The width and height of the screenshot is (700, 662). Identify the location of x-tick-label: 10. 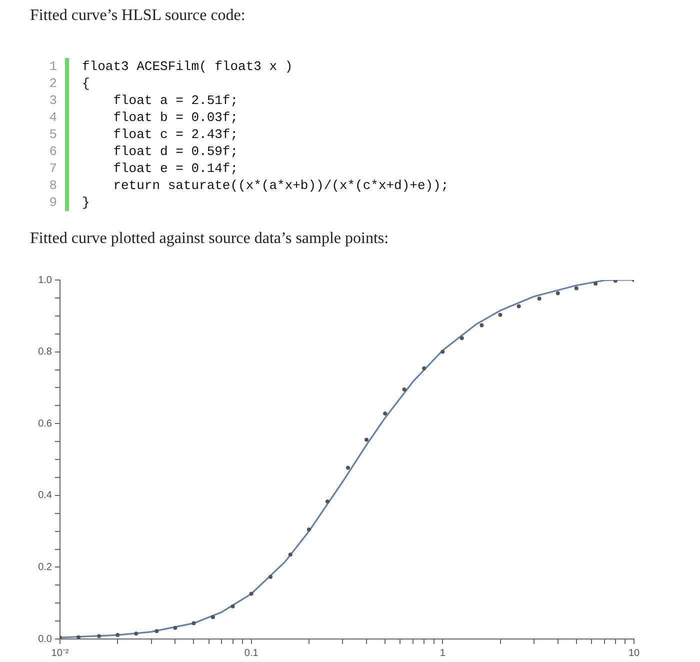
(634, 653).